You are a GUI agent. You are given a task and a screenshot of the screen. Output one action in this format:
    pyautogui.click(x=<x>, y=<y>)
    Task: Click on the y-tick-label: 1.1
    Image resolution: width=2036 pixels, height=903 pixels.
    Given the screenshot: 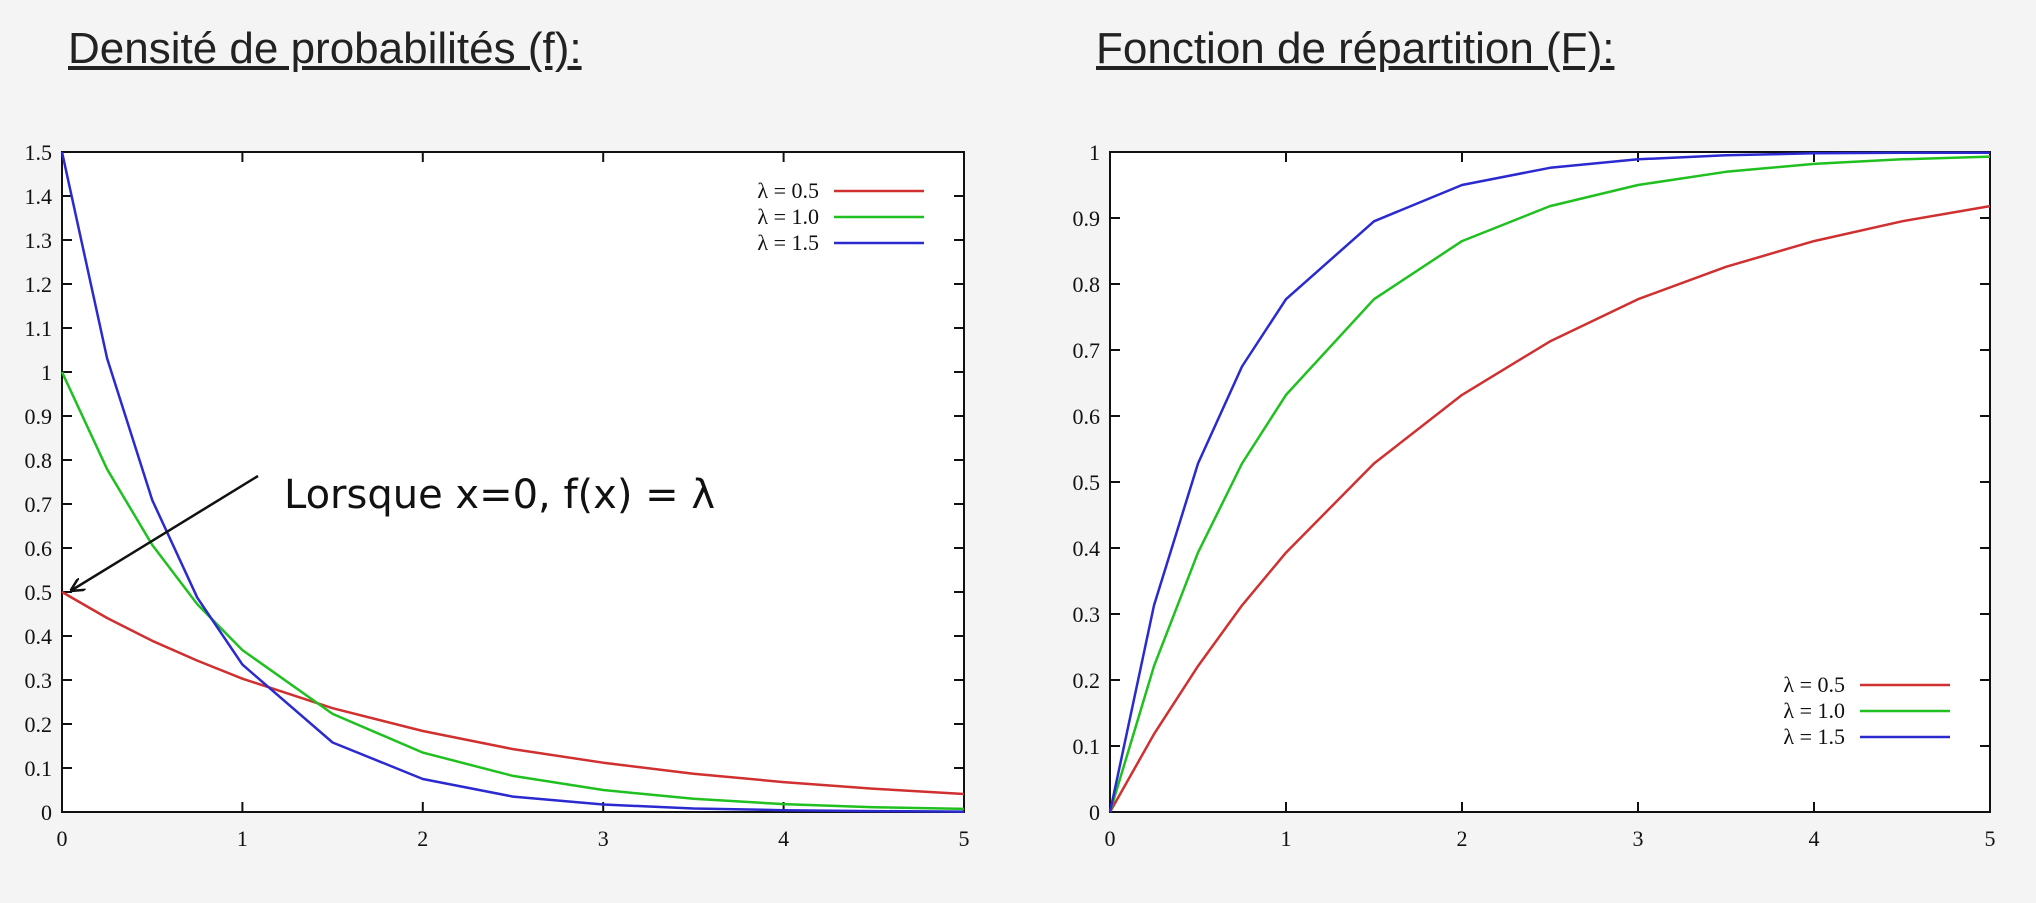 What is the action you would take?
    pyautogui.click(x=39, y=328)
    